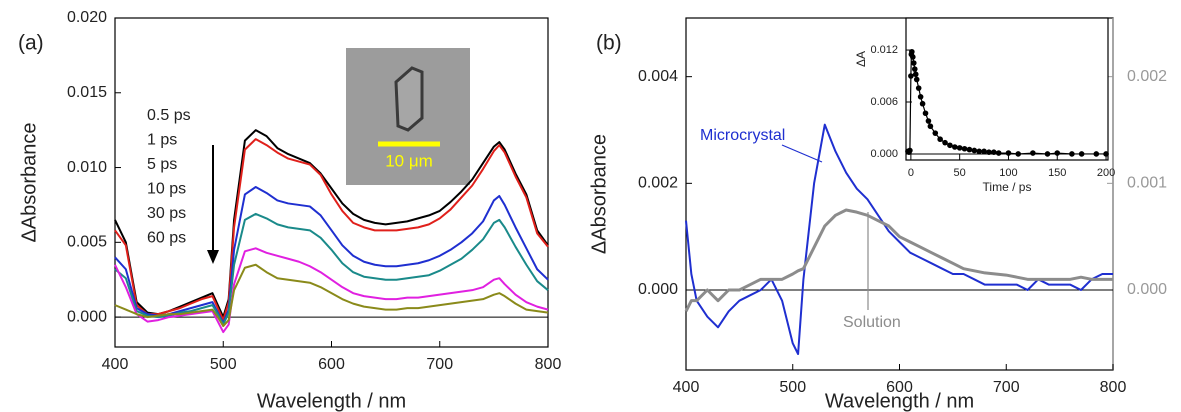 The height and width of the screenshot is (412, 1181). Describe the element at coordinates (742, 135) in the screenshot. I see `series-label: Microcrystal` at that location.